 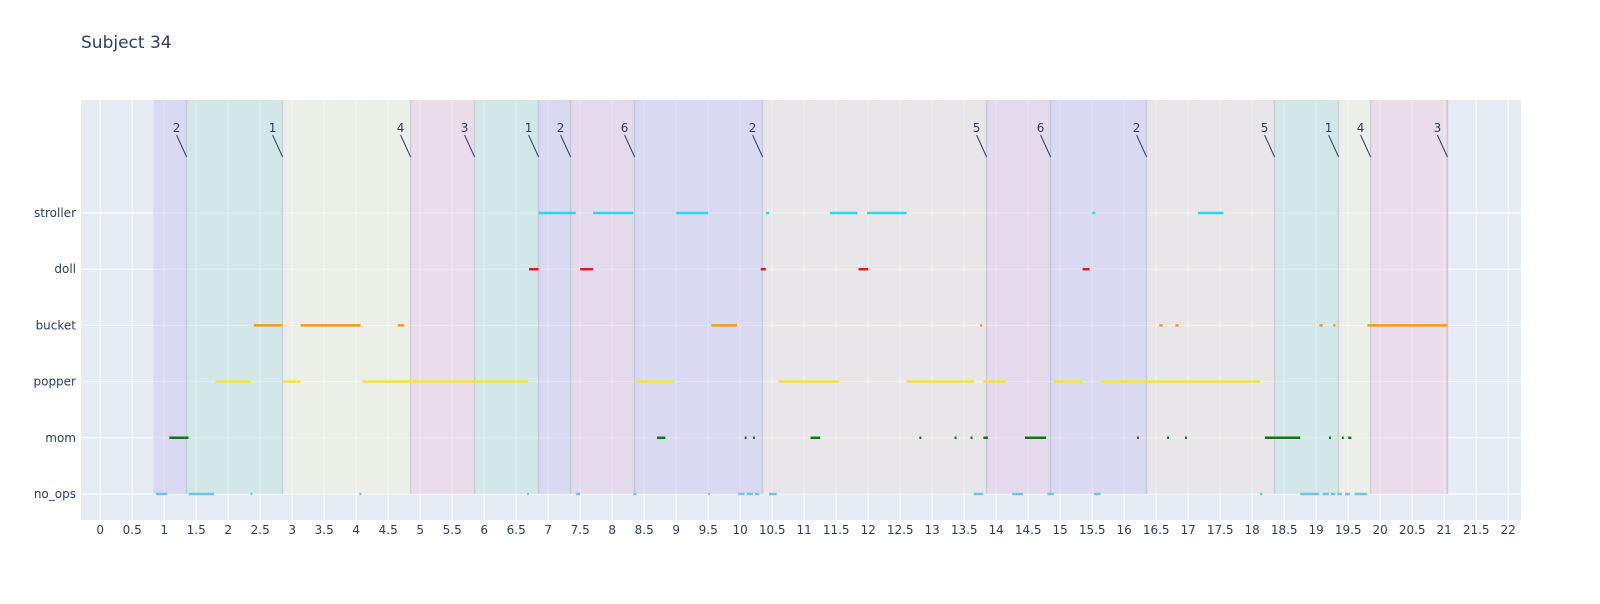 I want to click on x-tick-label: 2.5, so click(x=260, y=530).